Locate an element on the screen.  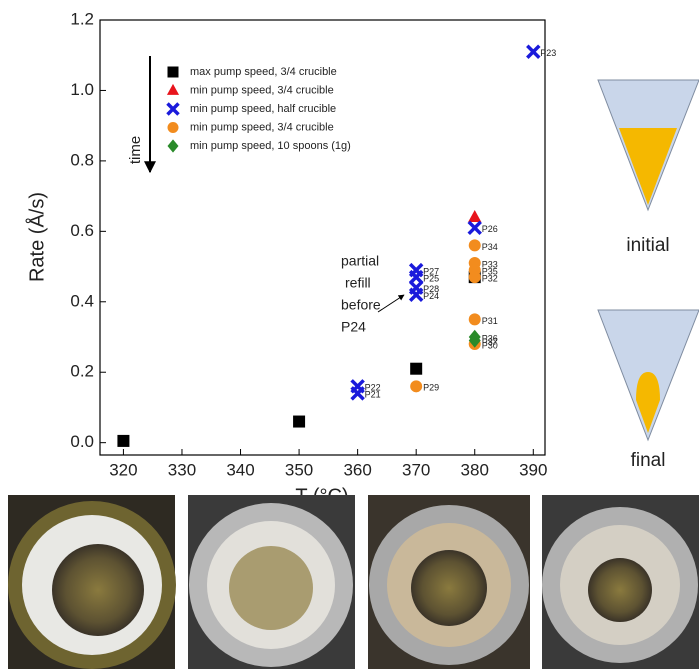
y-tick-label: 0.0 is located at coordinates (82, 441).